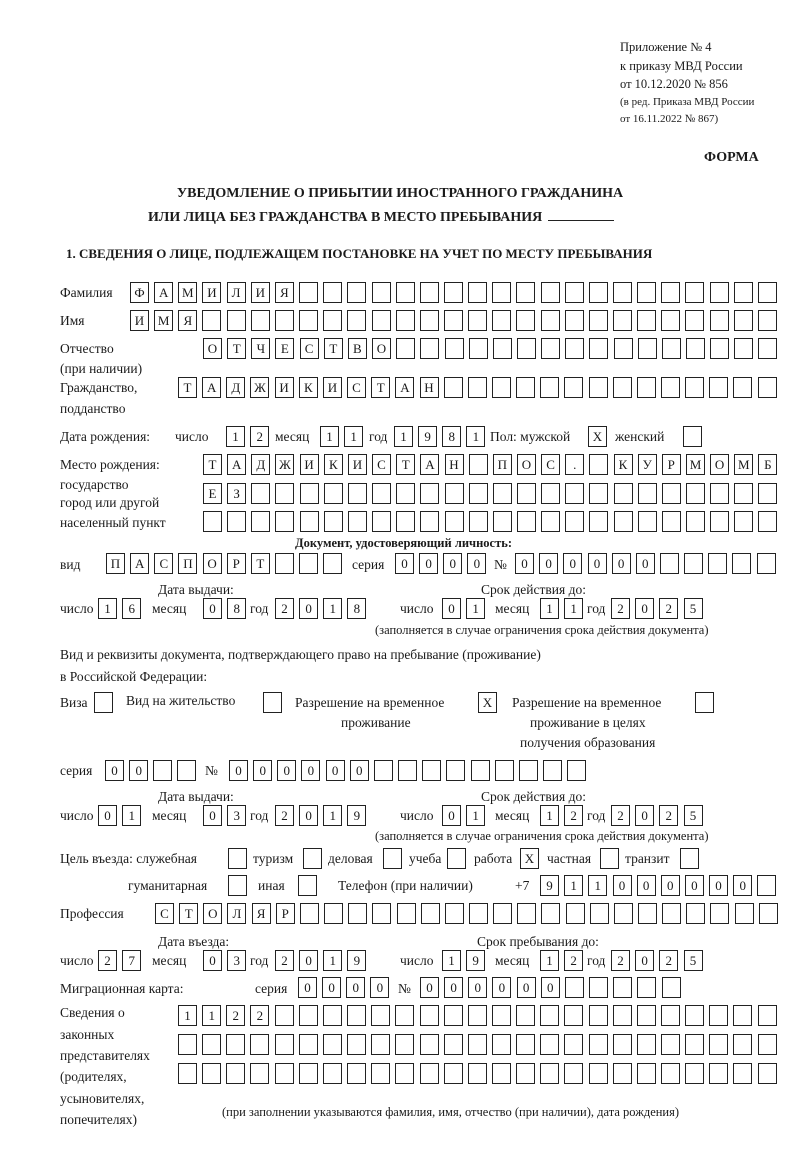 This screenshot has width=800, height=1163. I want to click on char-cell-phone: 1, so click(598, 885).